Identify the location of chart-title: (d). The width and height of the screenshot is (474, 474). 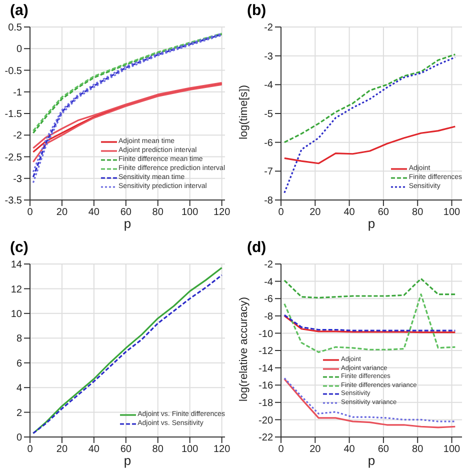
(256, 247).